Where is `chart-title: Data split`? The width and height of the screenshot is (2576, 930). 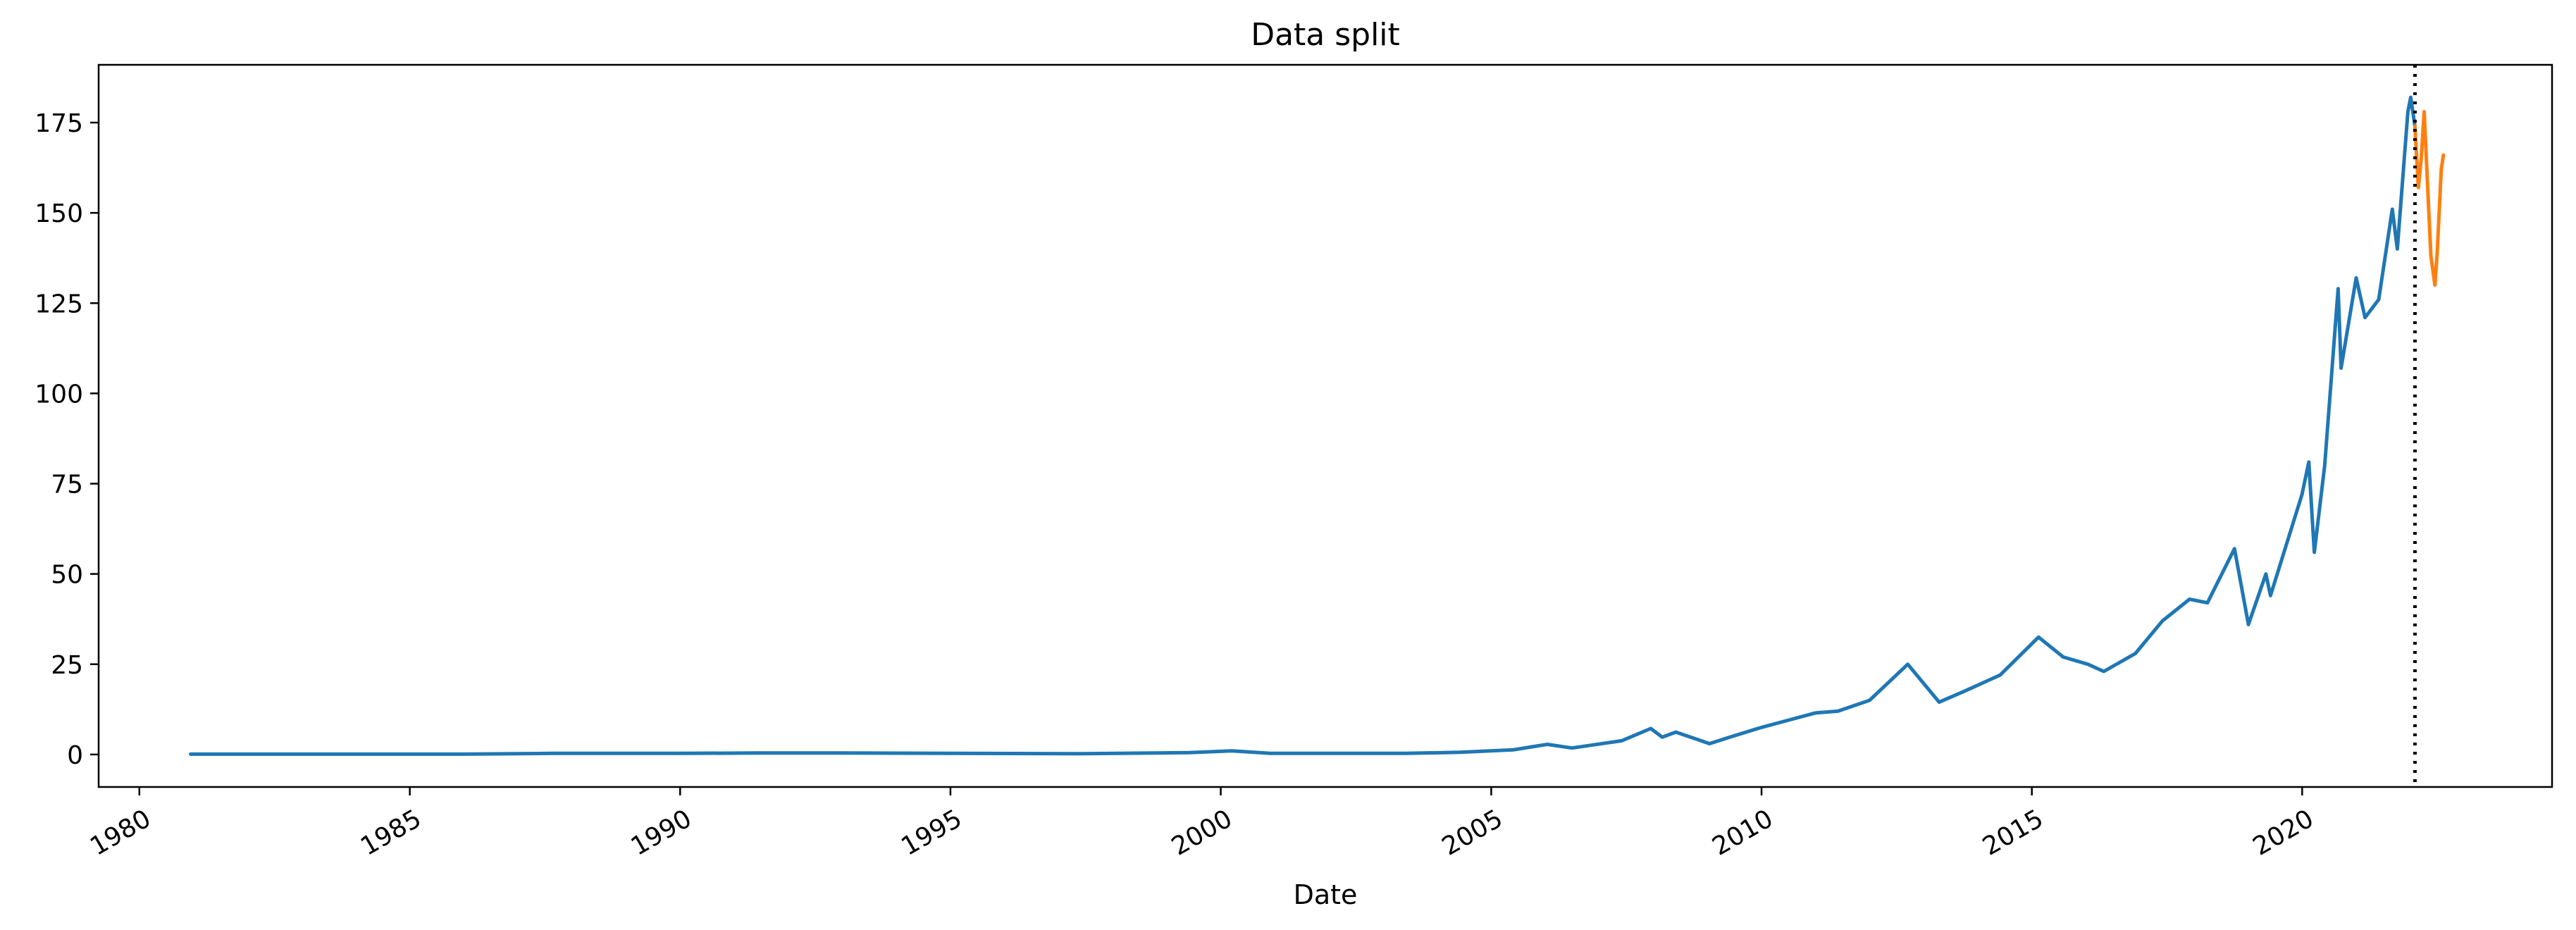
chart-title: Data split is located at coordinates (1325, 35).